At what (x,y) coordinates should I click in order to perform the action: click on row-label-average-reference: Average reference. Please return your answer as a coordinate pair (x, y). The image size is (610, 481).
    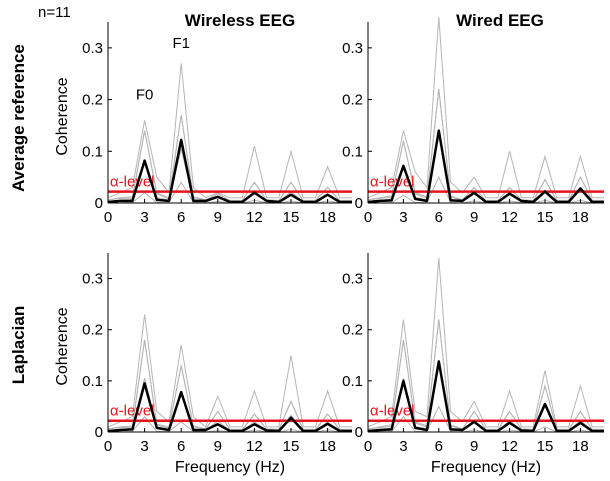
    Looking at the image, I should click on (18, 118).